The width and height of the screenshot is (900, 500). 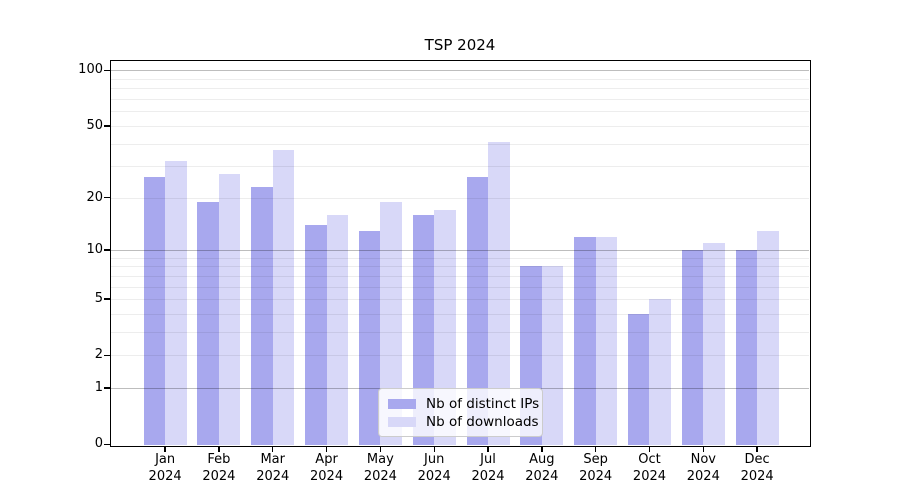 What do you see at coordinates (154, 311) in the screenshot?
I see `bar-distinct-ips-jan` at bounding box center [154, 311].